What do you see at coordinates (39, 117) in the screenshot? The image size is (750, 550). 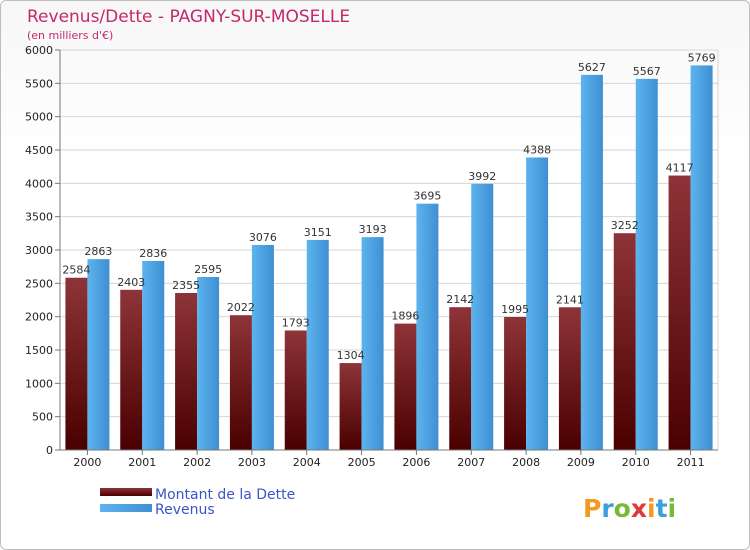 I see `y-tick-label: 5000` at bounding box center [39, 117].